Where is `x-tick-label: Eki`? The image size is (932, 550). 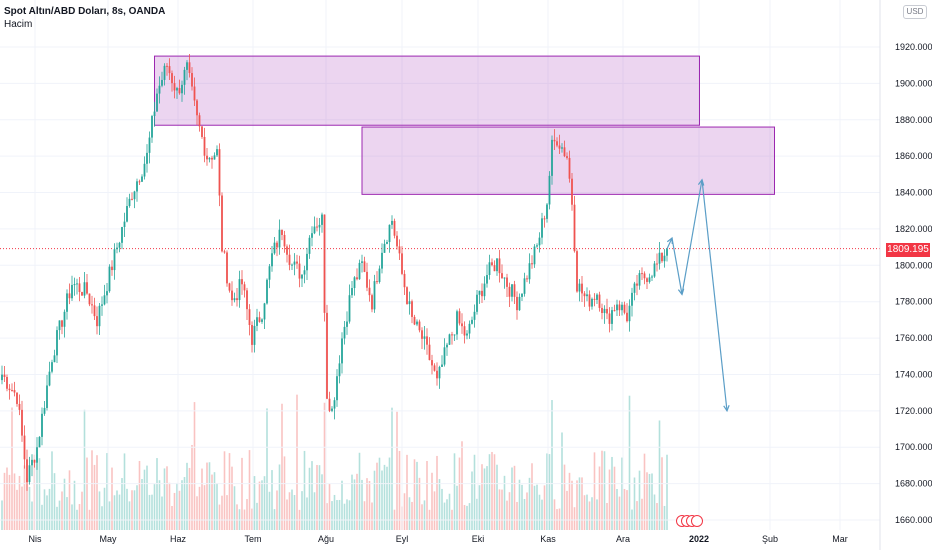 x-tick-label: Eki is located at coordinates (478, 539).